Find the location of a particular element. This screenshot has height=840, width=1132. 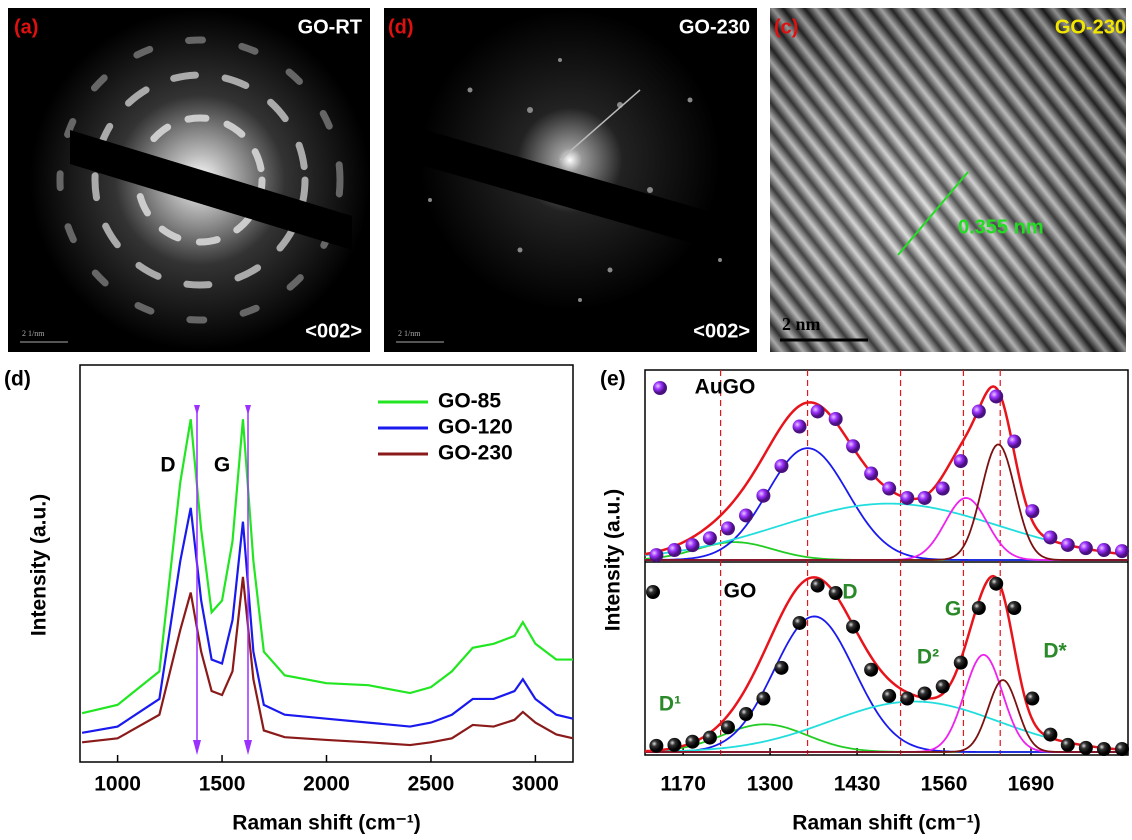

image-panel-d: 2 1/nm (d) GO-230 <002> is located at coordinates (570, 180).